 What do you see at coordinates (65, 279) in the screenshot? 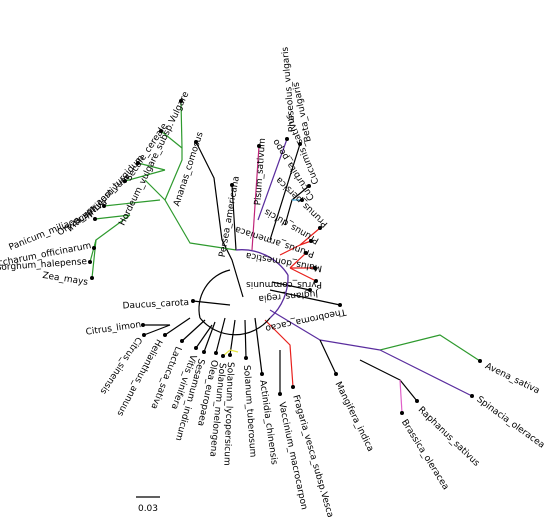
I see `leaf-label: Zea_mays` at bounding box center [65, 279].